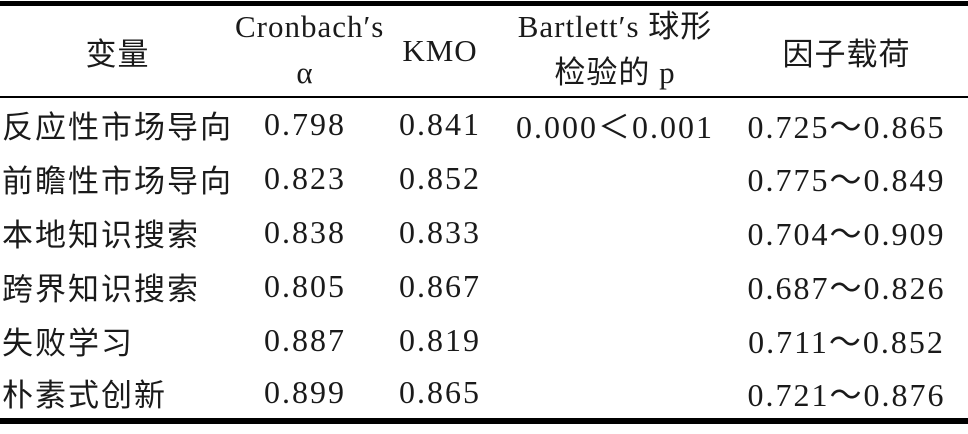 This screenshot has height=434, width=968. I want to click on header-factor-loading: 因子载荷, so click(846, 50).